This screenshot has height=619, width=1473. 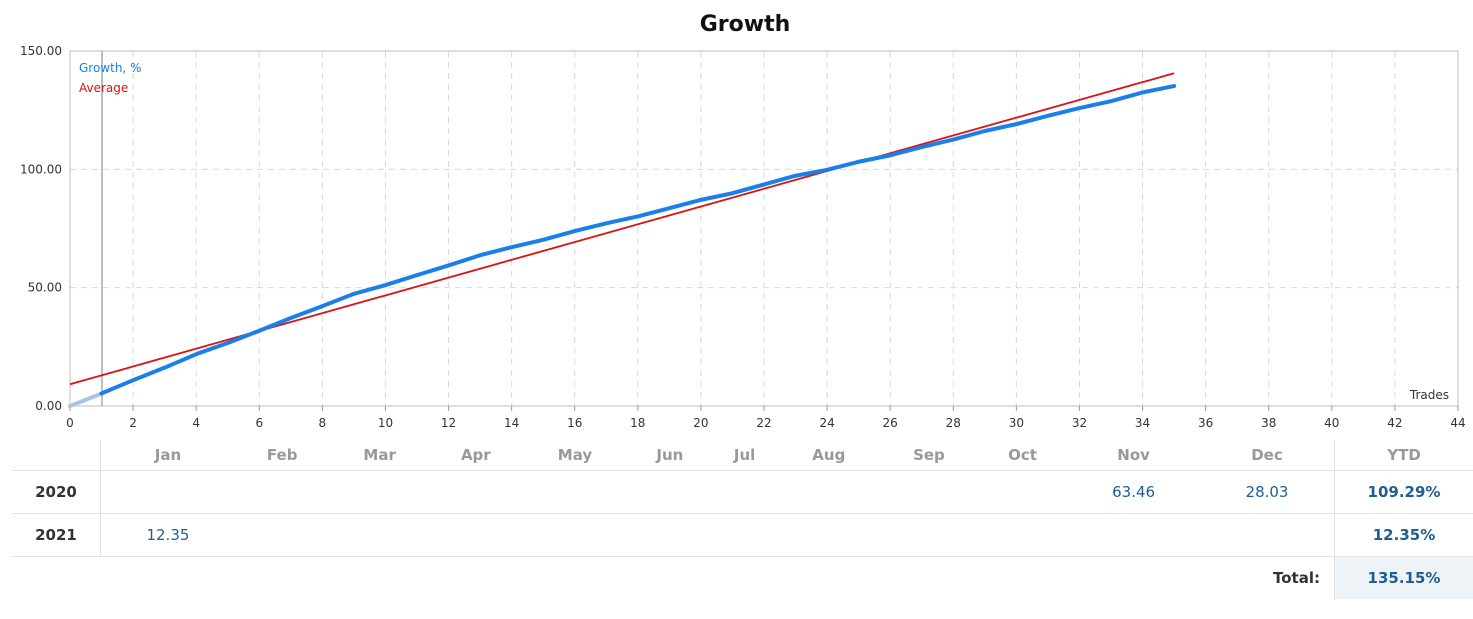 I want to click on total-row: Total: 135.15%, so click(x=742, y=577).